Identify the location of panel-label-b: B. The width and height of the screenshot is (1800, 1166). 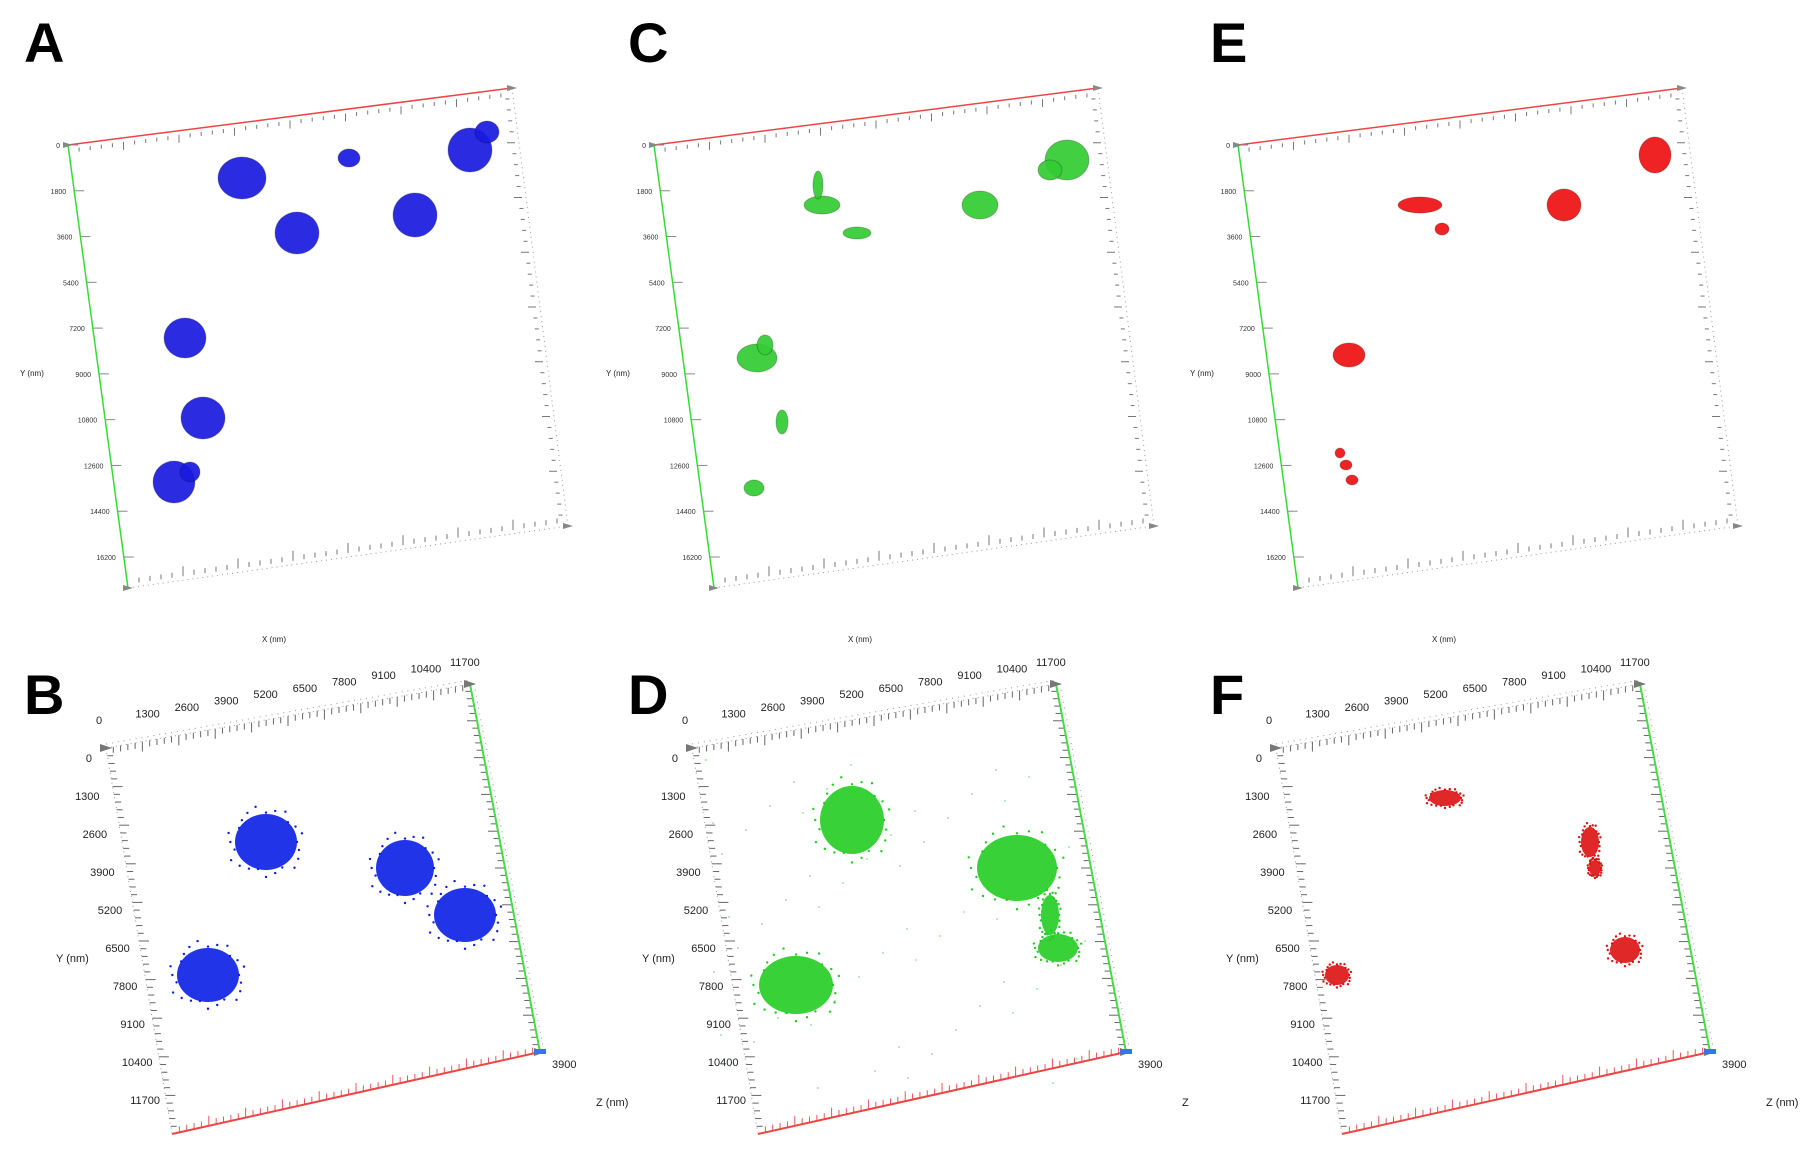
(44, 694).